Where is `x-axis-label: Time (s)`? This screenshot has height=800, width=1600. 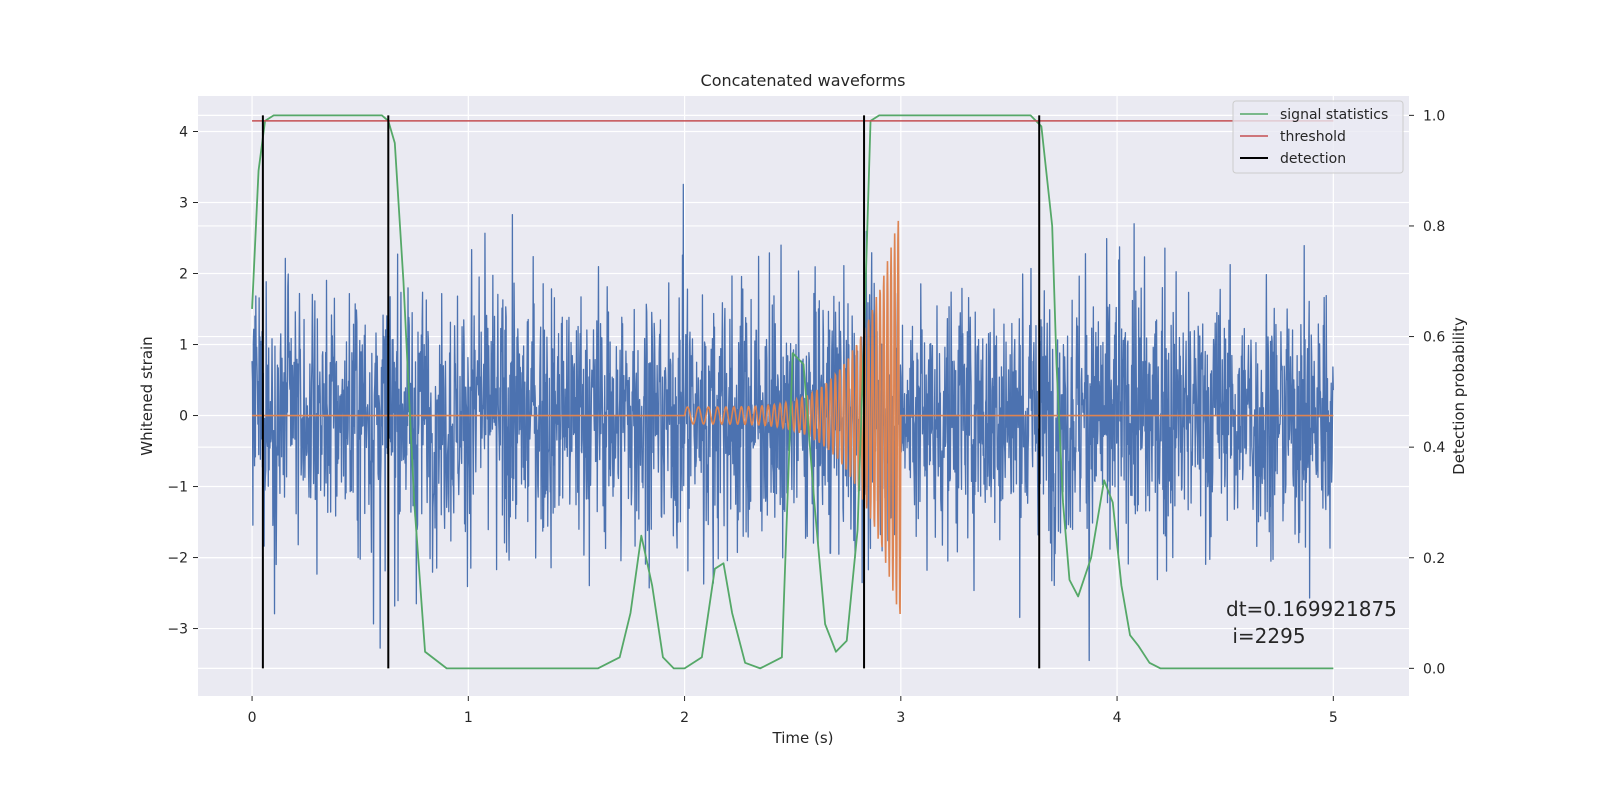 x-axis-label: Time (s) is located at coordinates (803, 738).